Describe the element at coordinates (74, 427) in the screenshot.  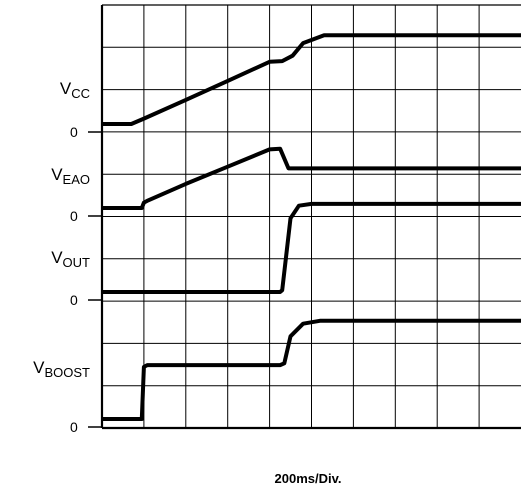
I see `zero-label-vboost: 0` at that location.